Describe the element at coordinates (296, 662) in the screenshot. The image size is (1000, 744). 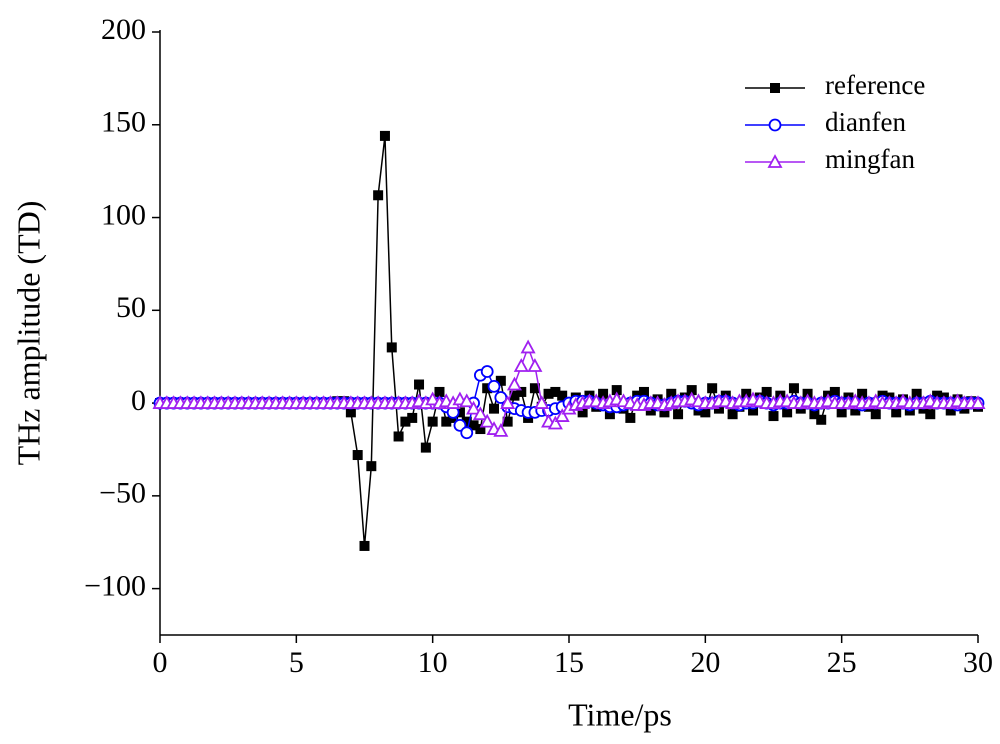
I see `x-tick-label: 5` at that location.